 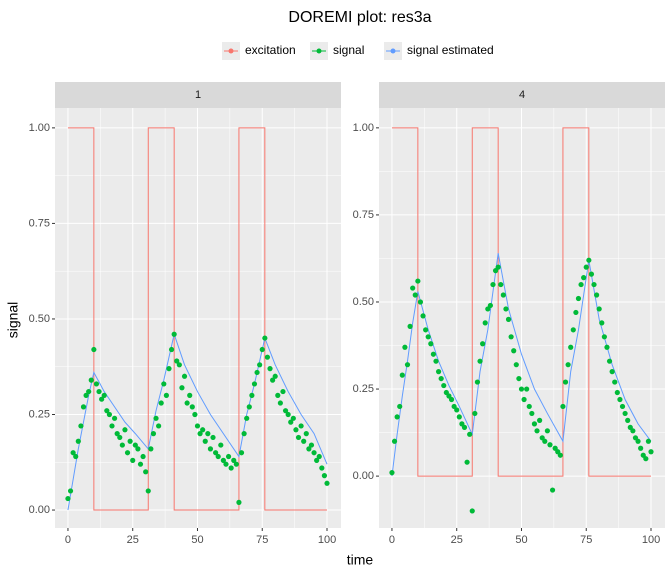 What do you see at coordinates (521, 540) in the screenshot?
I see `x-tick-label: 50` at bounding box center [521, 540].